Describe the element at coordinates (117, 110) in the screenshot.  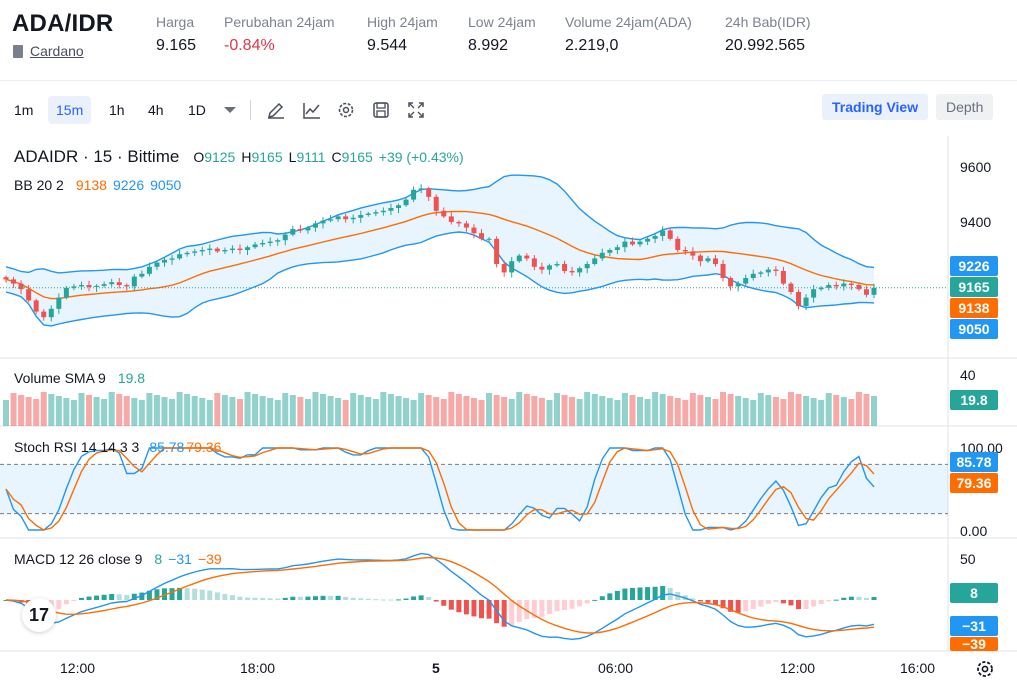
I see `timeframe-1h: 1h` at that location.